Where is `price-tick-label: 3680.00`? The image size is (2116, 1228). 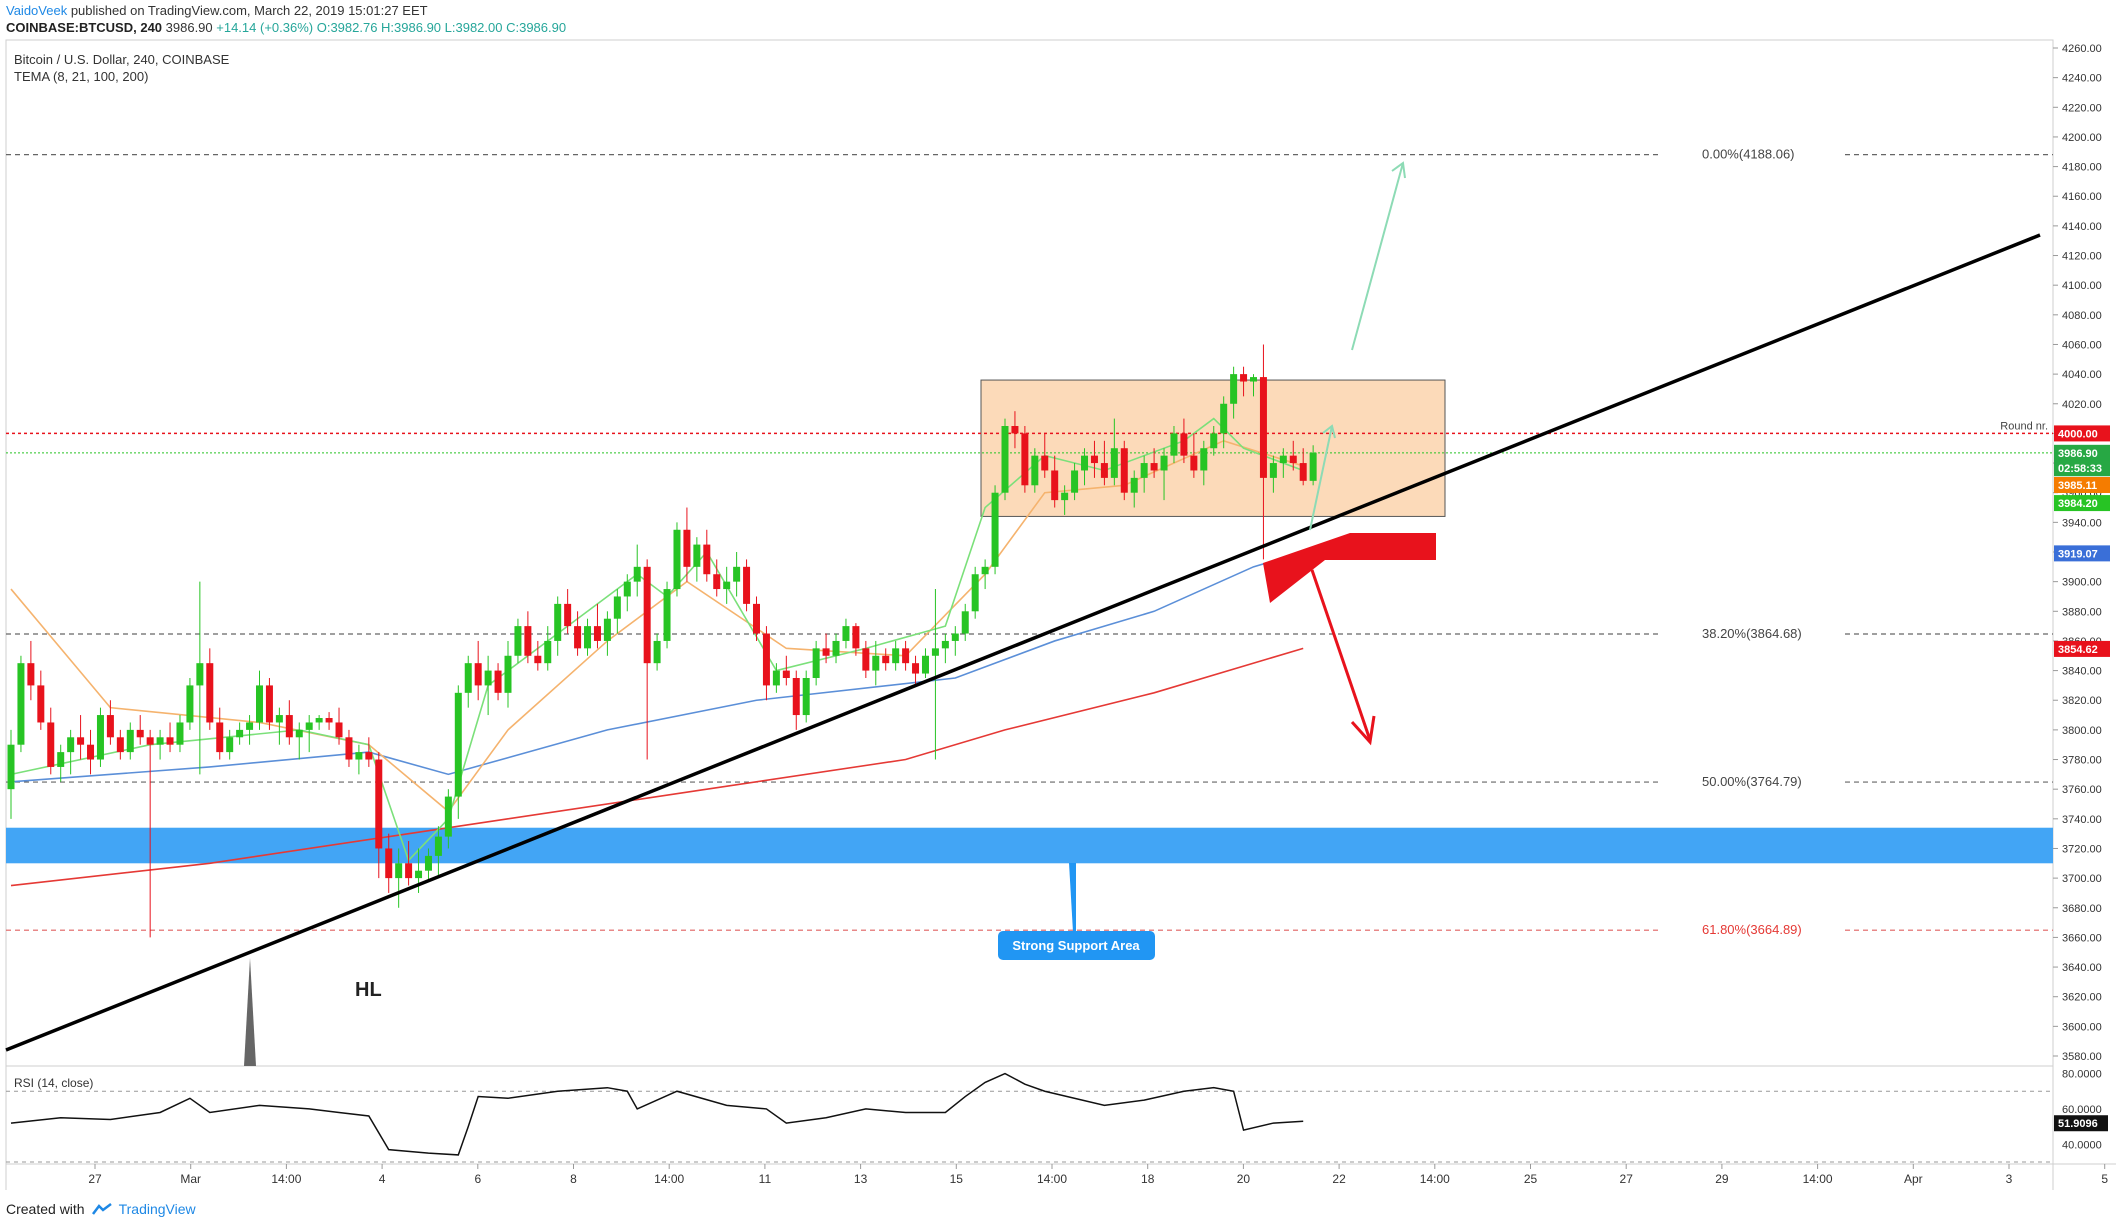 price-tick-label: 3680.00 is located at coordinates (2082, 909).